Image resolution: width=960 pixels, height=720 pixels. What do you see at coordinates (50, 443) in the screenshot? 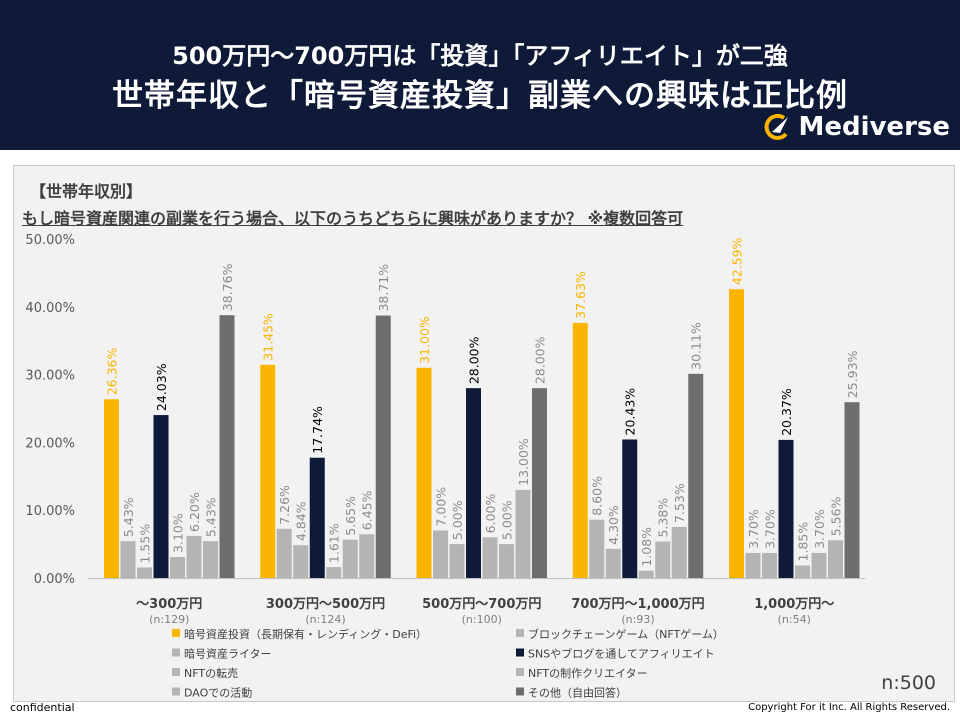
I see `y-tick-label: 20.00%` at bounding box center [50, 443].